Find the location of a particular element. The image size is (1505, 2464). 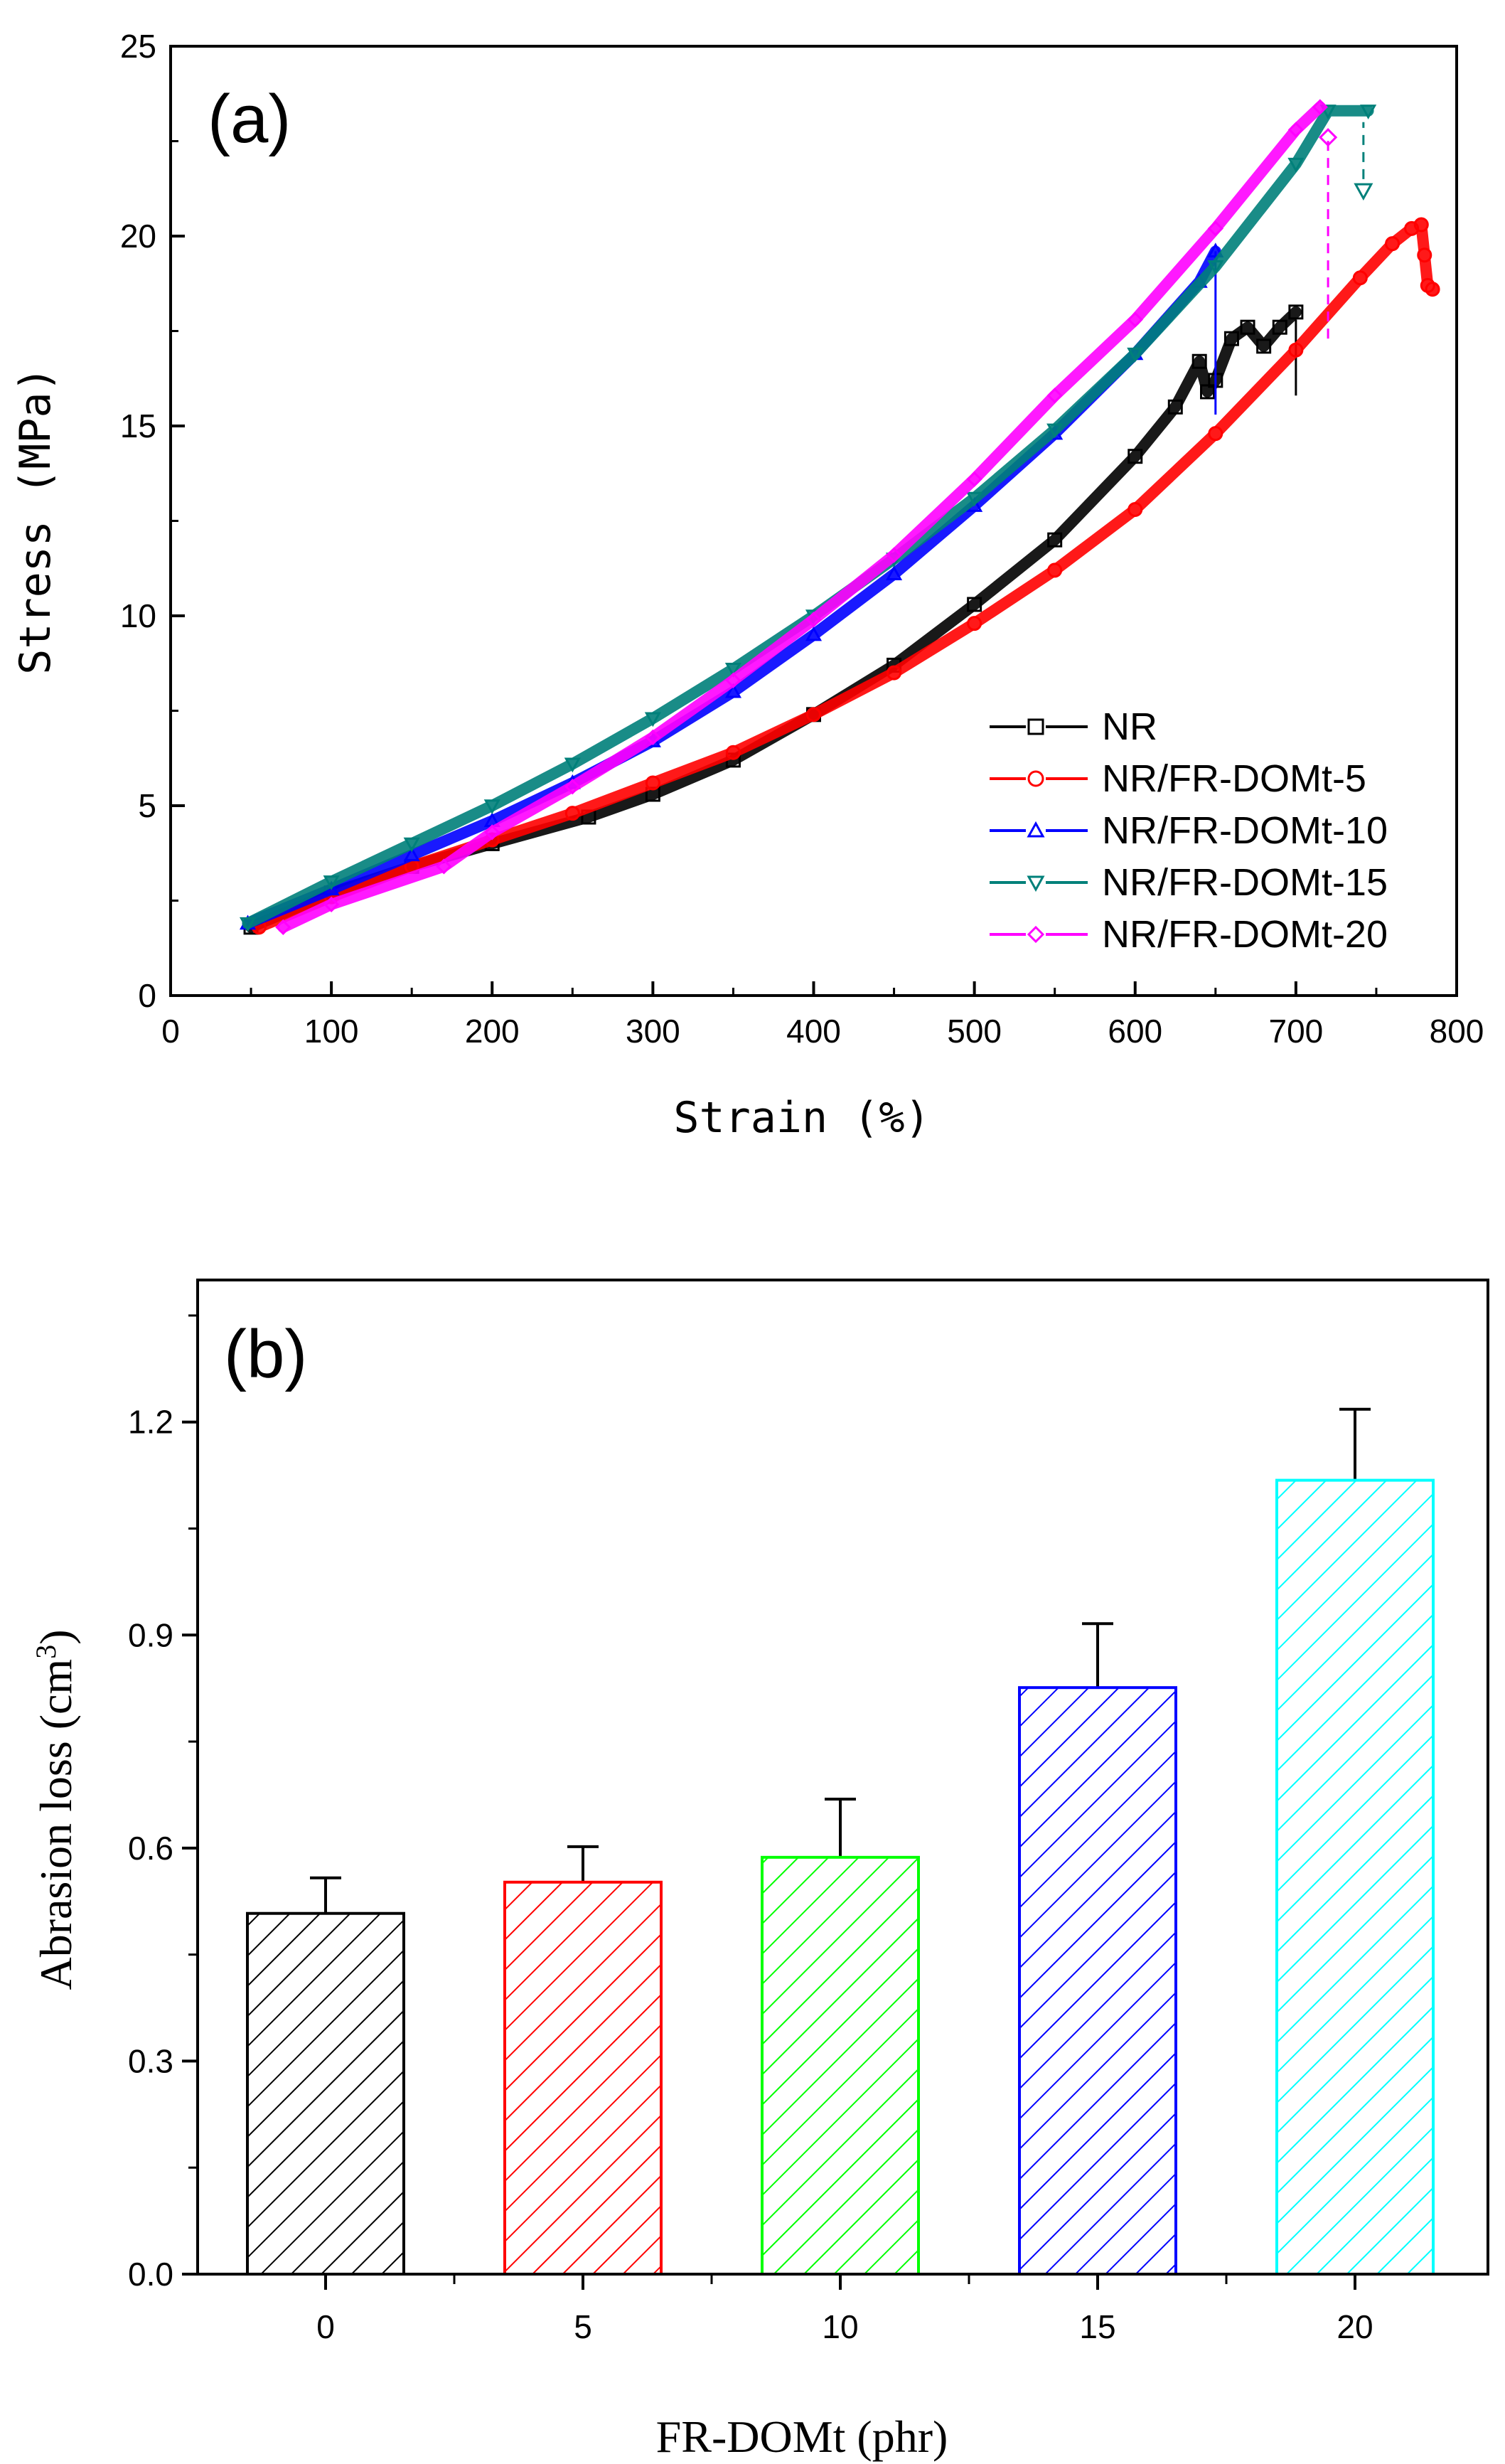

y-tick-label: 10 is located at coordinates (138, 615).